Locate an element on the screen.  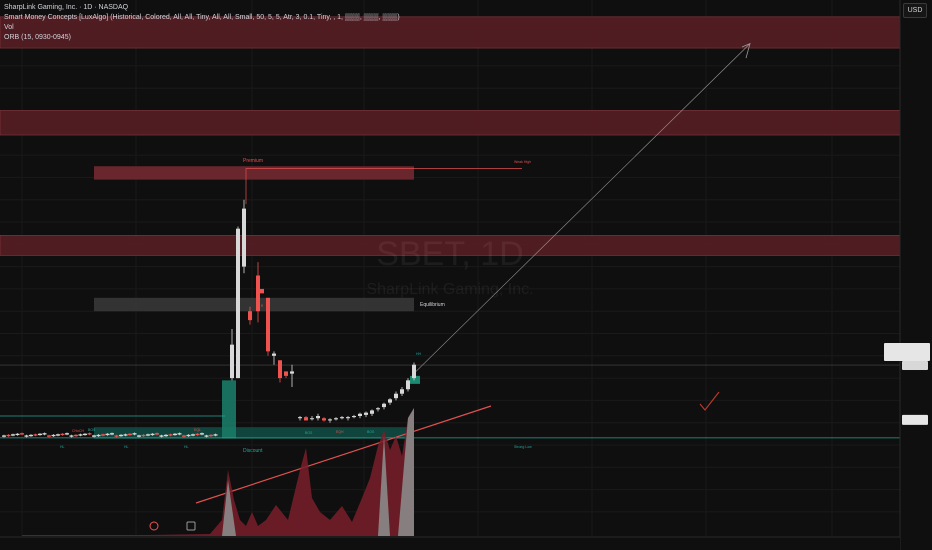
time-axis-bg is located at coordinates (450, 543).